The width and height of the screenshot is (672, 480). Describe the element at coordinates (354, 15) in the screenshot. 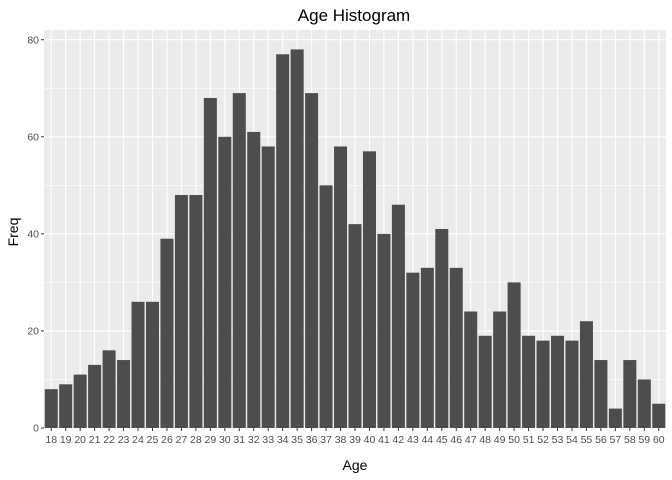

I see `chart-title: Age Histogram` at that location.